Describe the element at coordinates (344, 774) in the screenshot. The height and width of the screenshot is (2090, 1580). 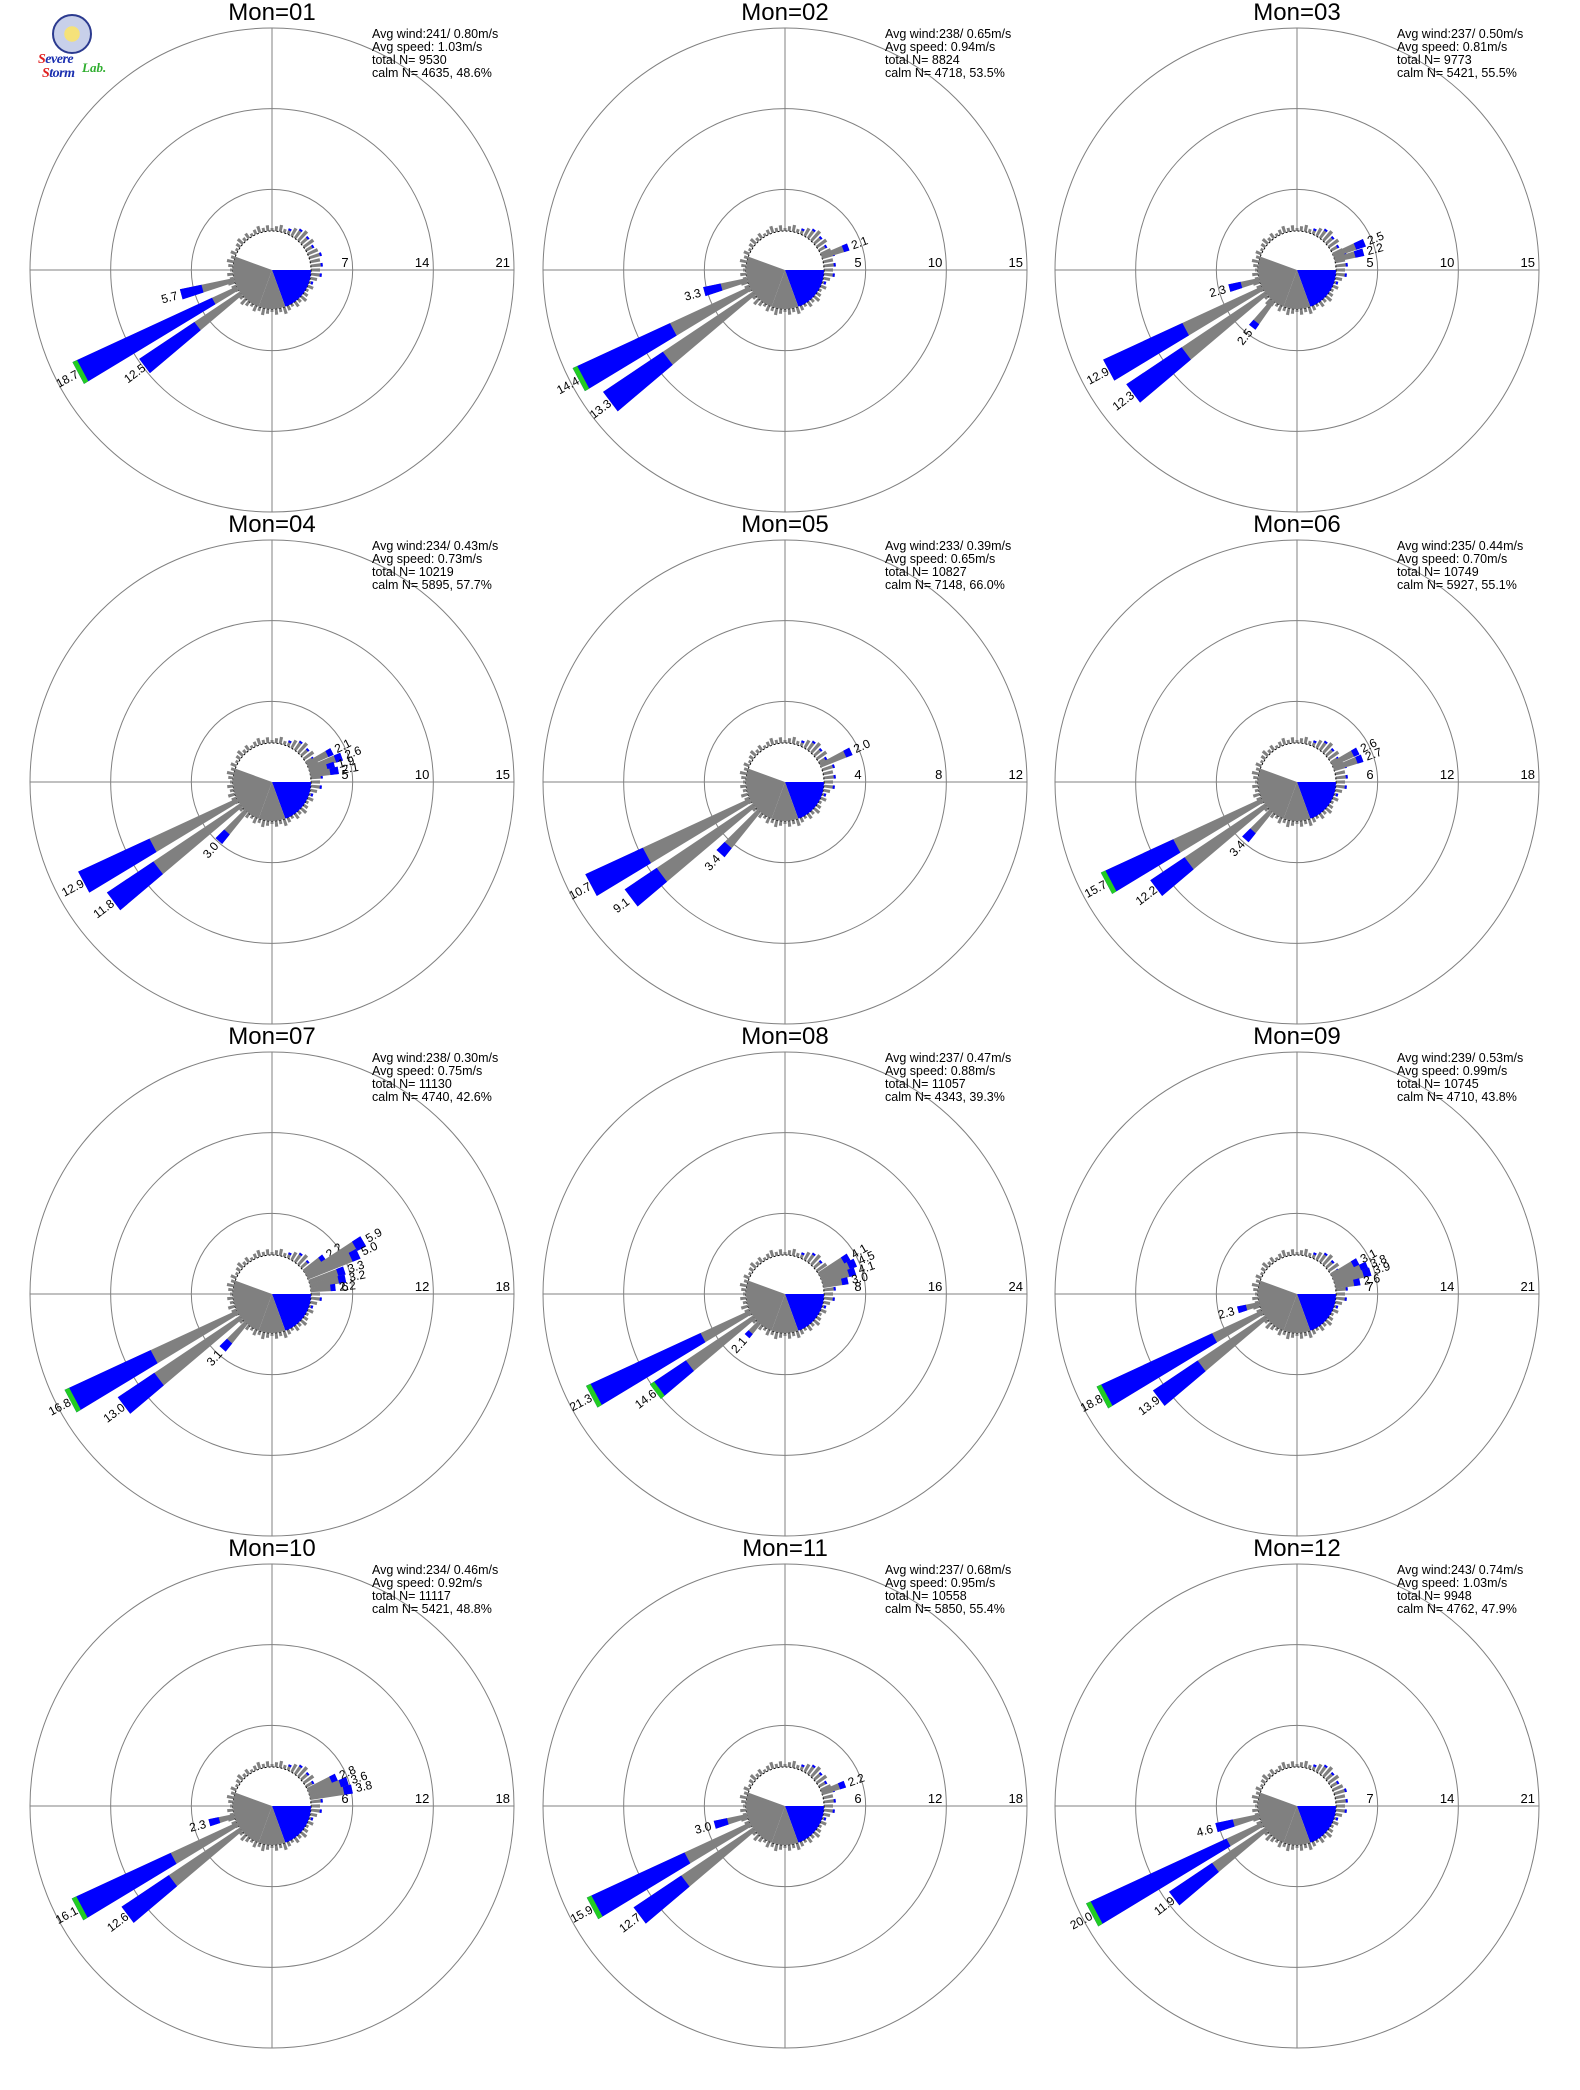
I see `ring-label: 5` at that location.